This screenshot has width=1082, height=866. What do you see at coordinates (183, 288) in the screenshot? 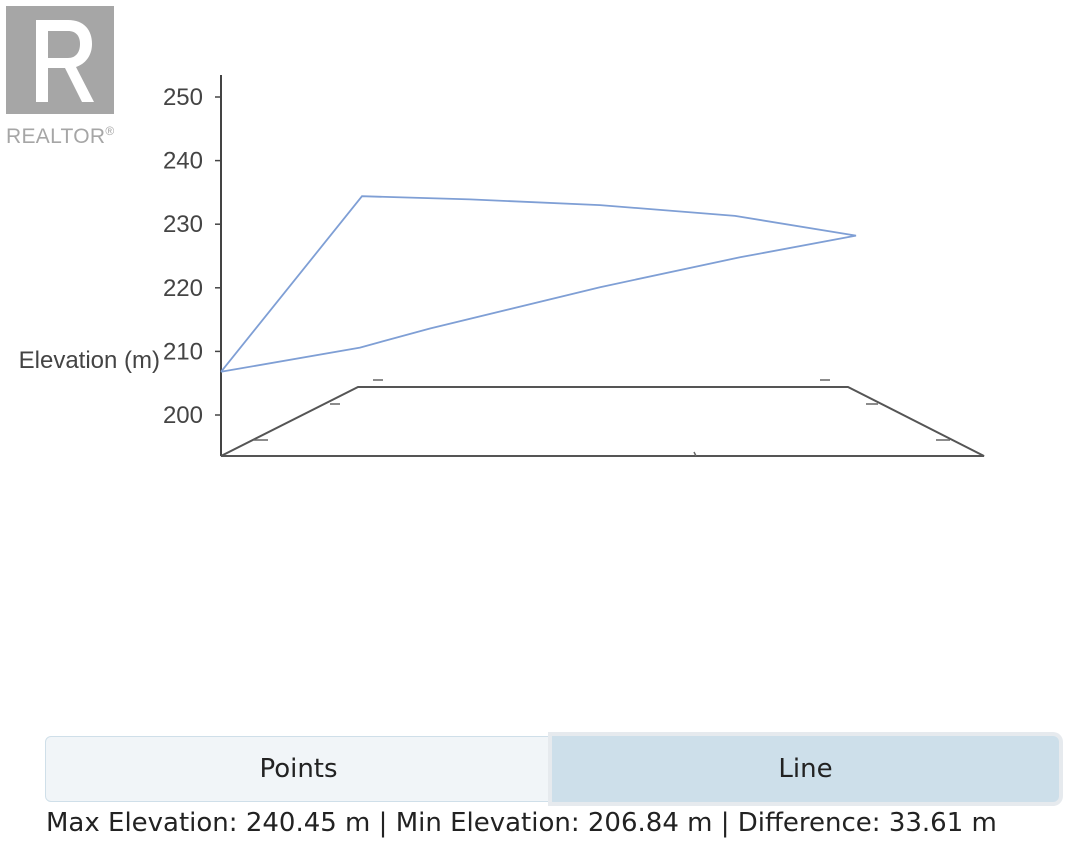
I see `y-tick-label: 220` at bounding box center [183, 288].